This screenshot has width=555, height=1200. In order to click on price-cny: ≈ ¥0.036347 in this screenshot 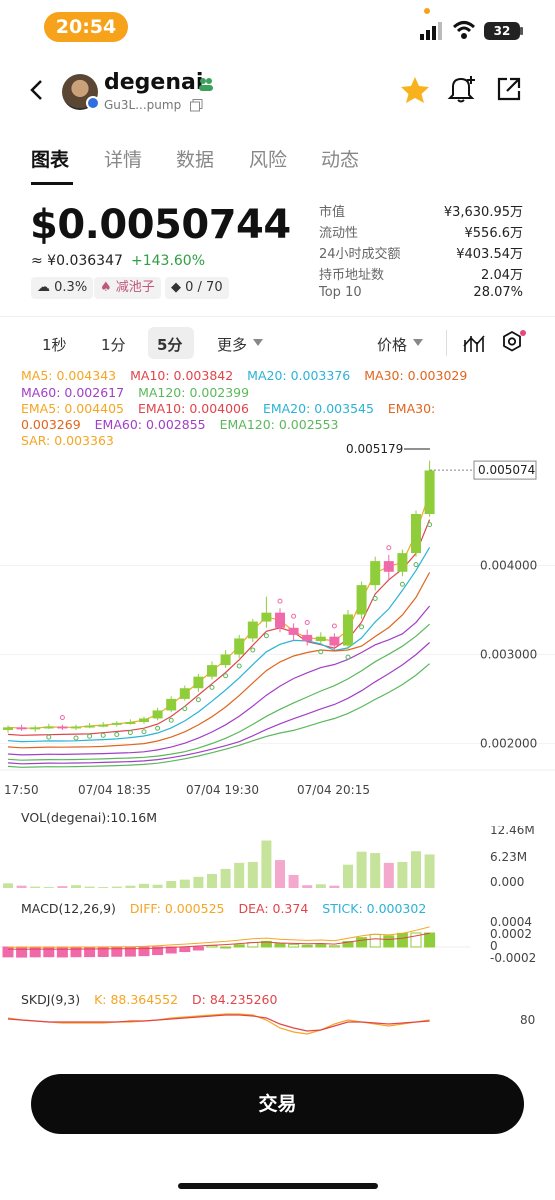, I will do `click(77, 261)`.